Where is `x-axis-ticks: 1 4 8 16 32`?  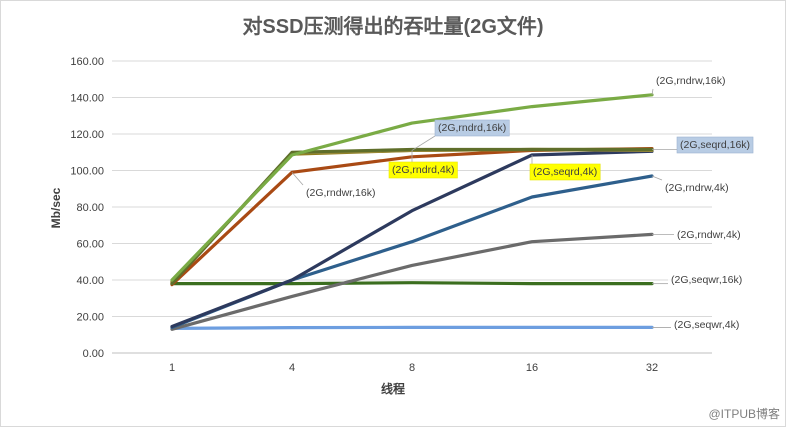 x-axis-ticks: 1 4 8 16 32 is located at coordinates (413, 368).